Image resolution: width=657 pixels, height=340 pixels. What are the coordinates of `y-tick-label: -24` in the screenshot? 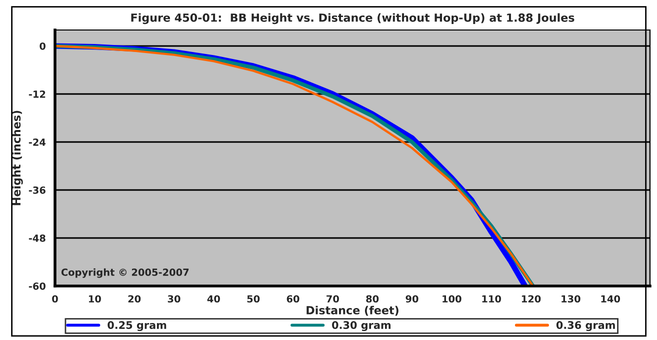 It's located at (37, 142).